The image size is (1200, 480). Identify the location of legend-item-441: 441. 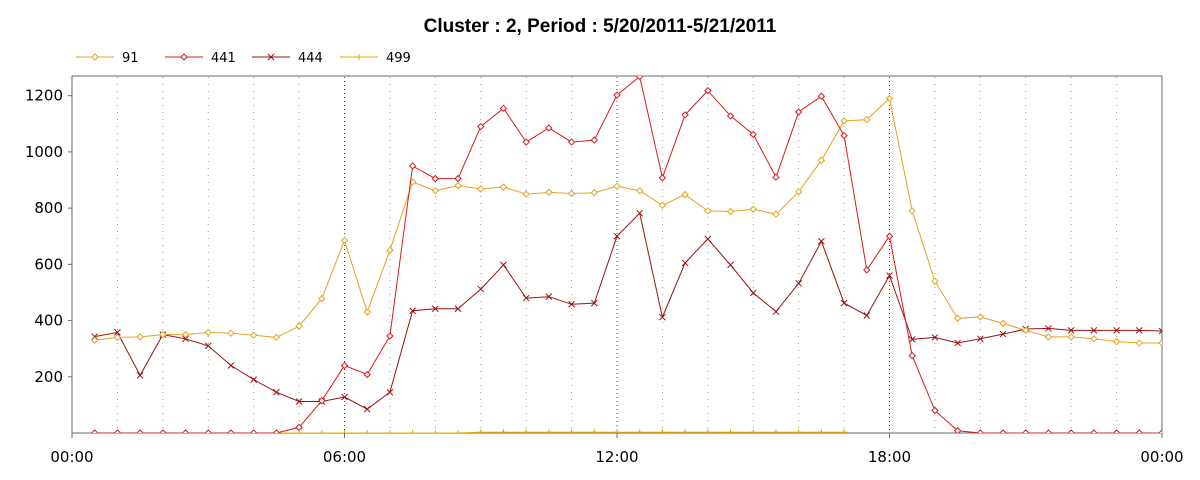
(200, 58).